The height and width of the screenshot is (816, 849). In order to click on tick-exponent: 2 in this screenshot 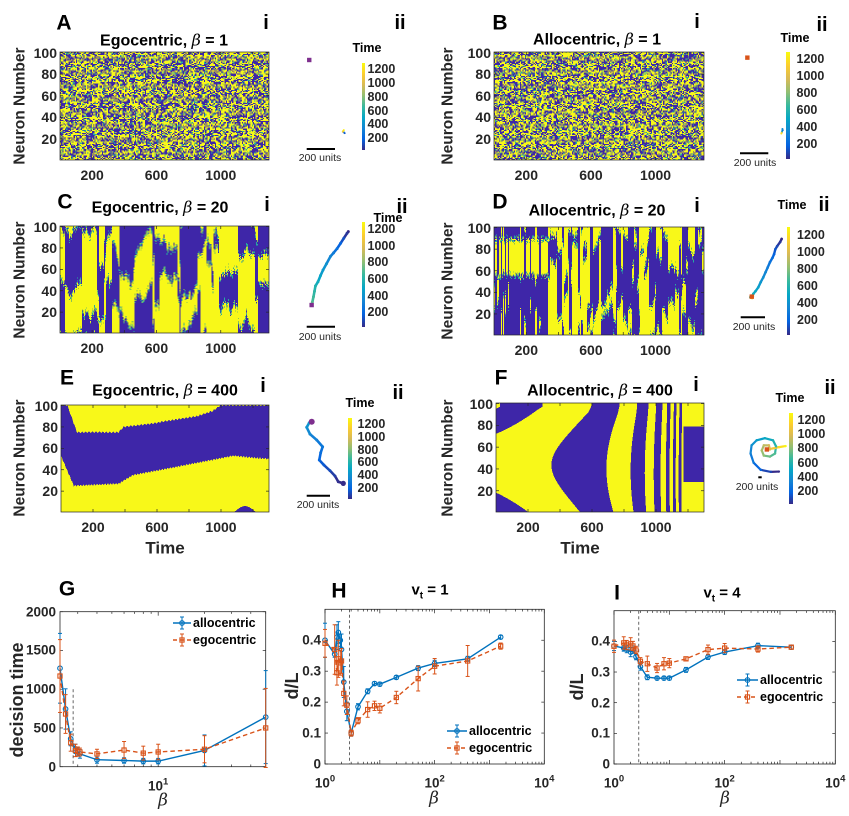, I will do `click(442, 779)`.